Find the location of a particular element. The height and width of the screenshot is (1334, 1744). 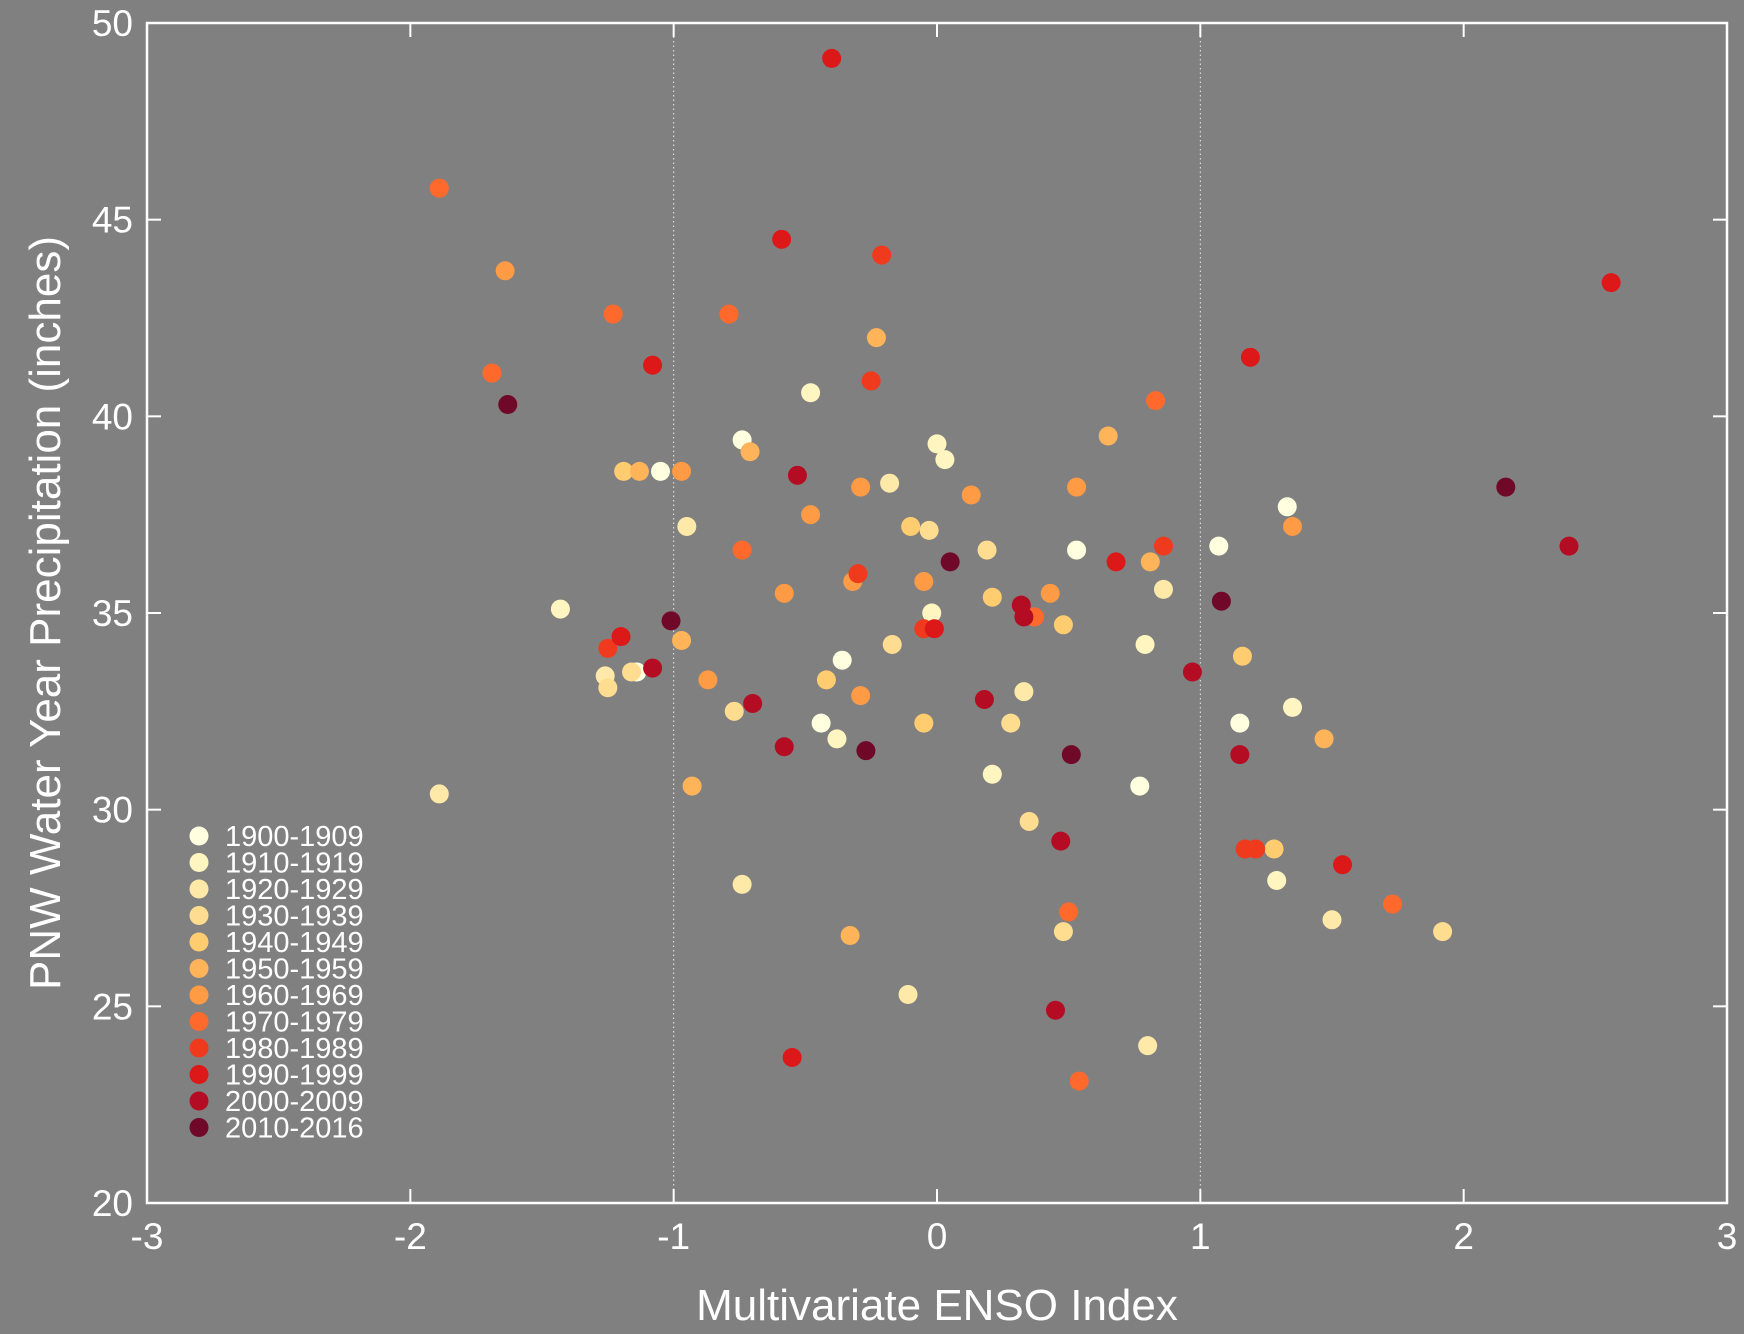

x-tick-label: -3 is located at coordinates (147, 1236).